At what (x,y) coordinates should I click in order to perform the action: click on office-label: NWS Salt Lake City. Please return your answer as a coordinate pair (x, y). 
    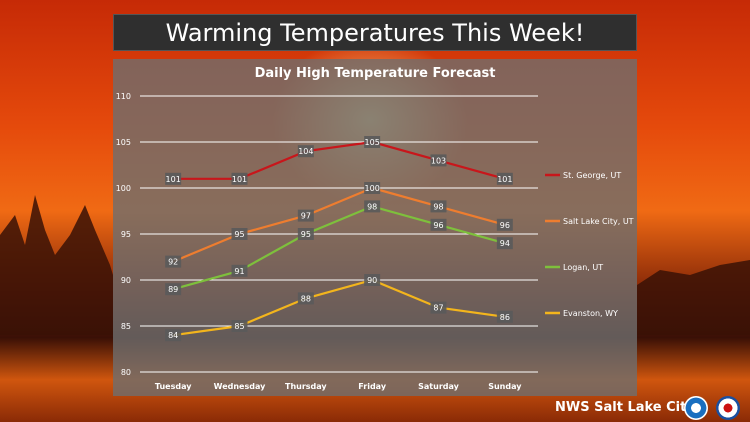
    Looking at the image, I should click on (625, 407).